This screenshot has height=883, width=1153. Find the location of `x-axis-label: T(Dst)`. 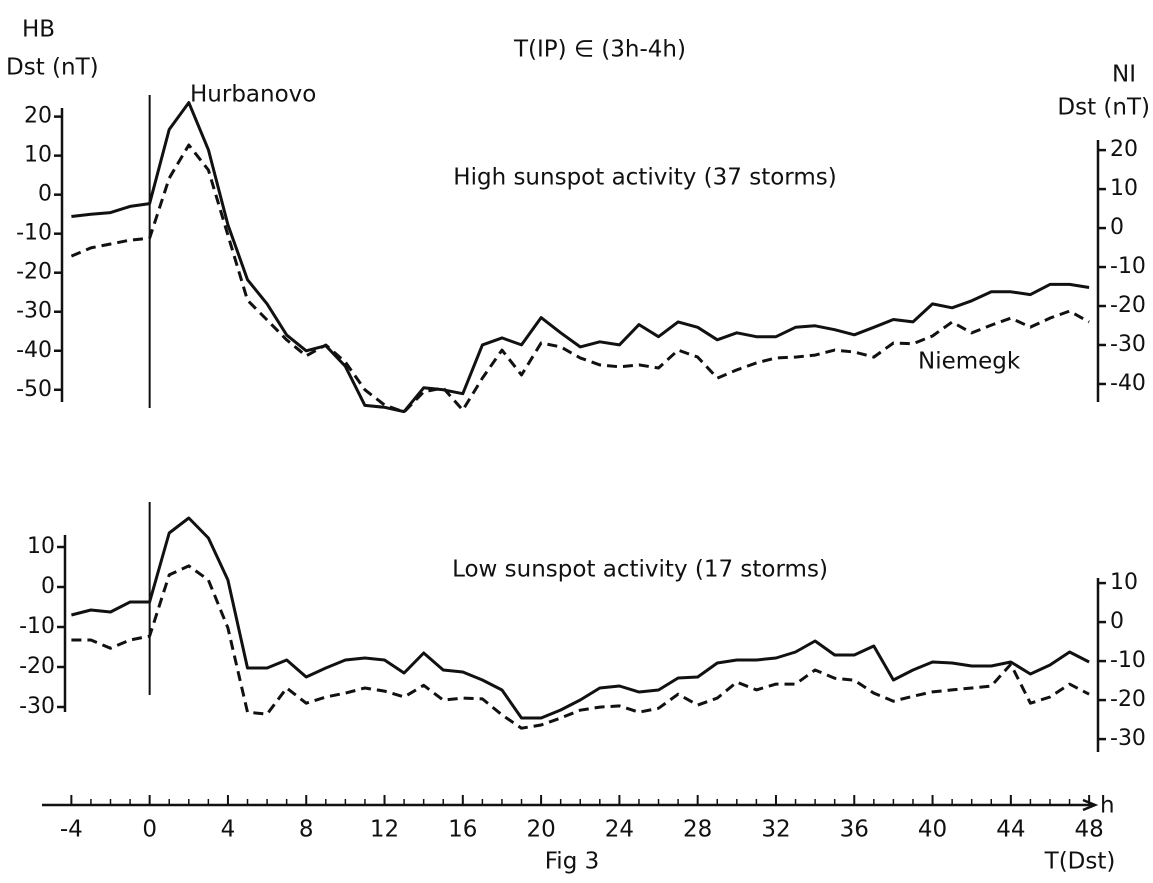

x-axis-label: T(Dst) is located at coordinates (1080, 862).